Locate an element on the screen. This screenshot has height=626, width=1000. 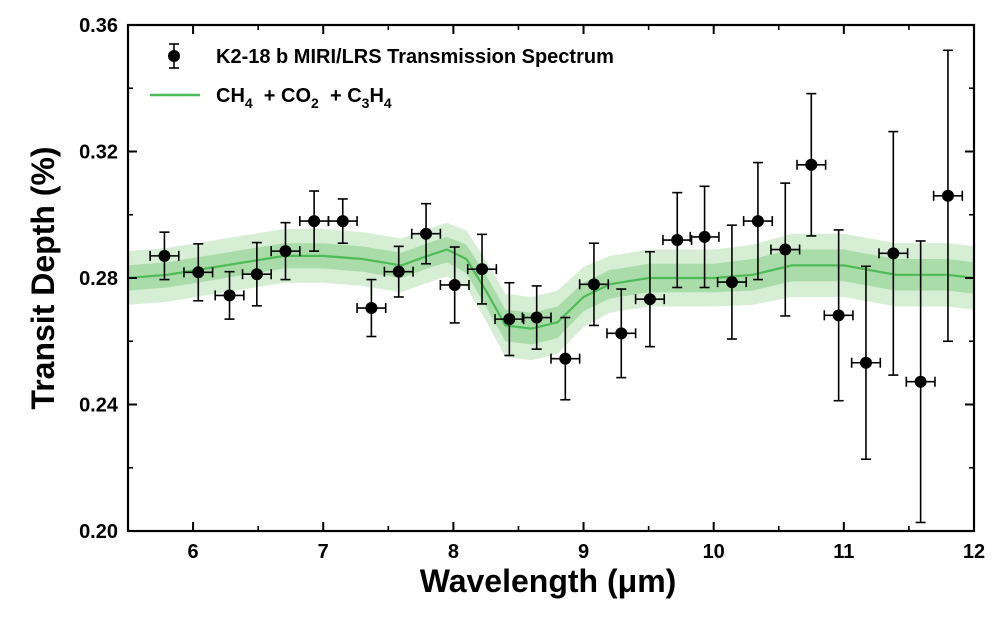
x-tick-label: 9 is located at coordinates (583, 552).